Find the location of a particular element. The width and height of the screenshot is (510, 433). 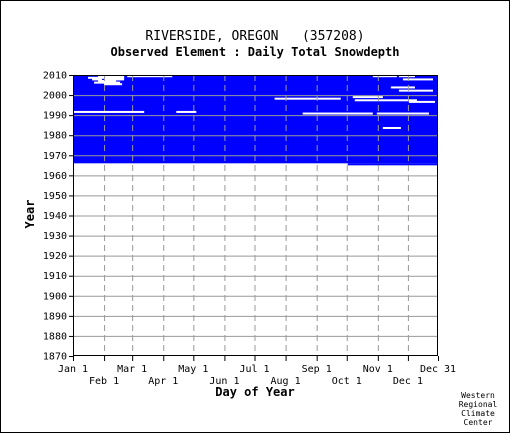

y-axis-label: Year is located at coordinates (30, 214).